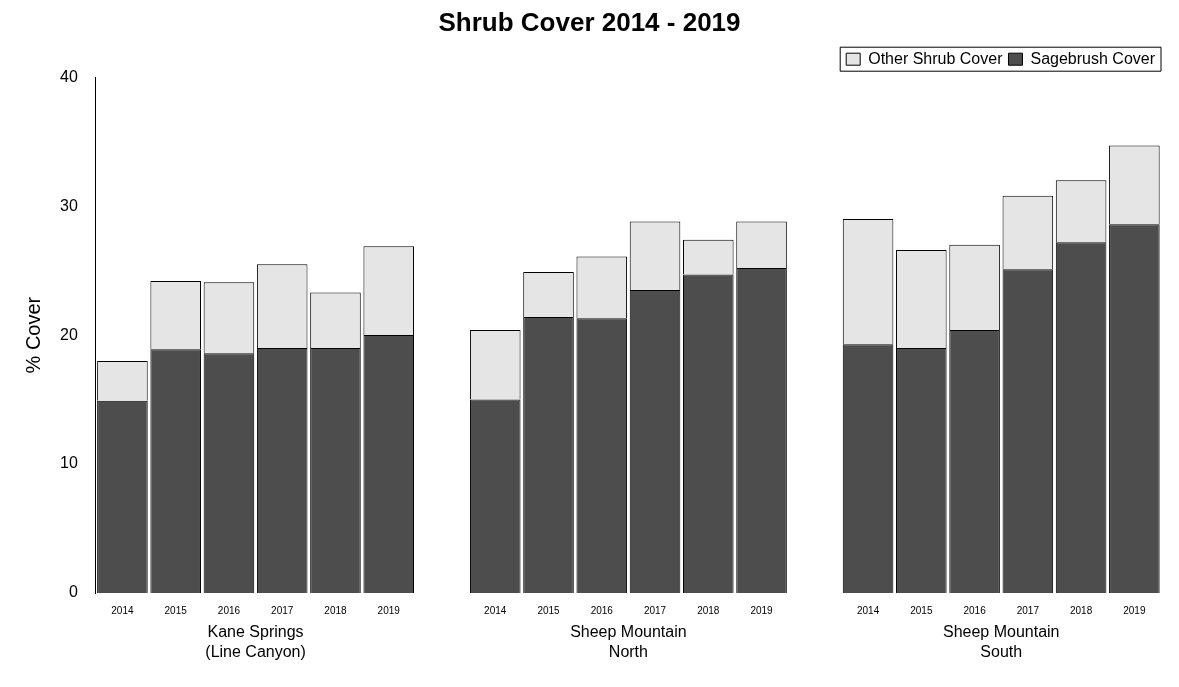  Describe the element at coordinates (69, 205) in the screenshot. I see `y-tick-label: 30` at that location.